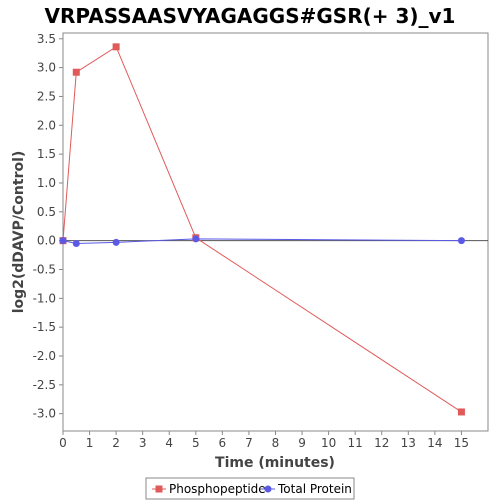 The width and height of the screenshot is (500, 504). What do you see at coordinates (46, 39) in the screenshot?
I see `y-tick-label: 3.5` at bounding box center [46, 39].